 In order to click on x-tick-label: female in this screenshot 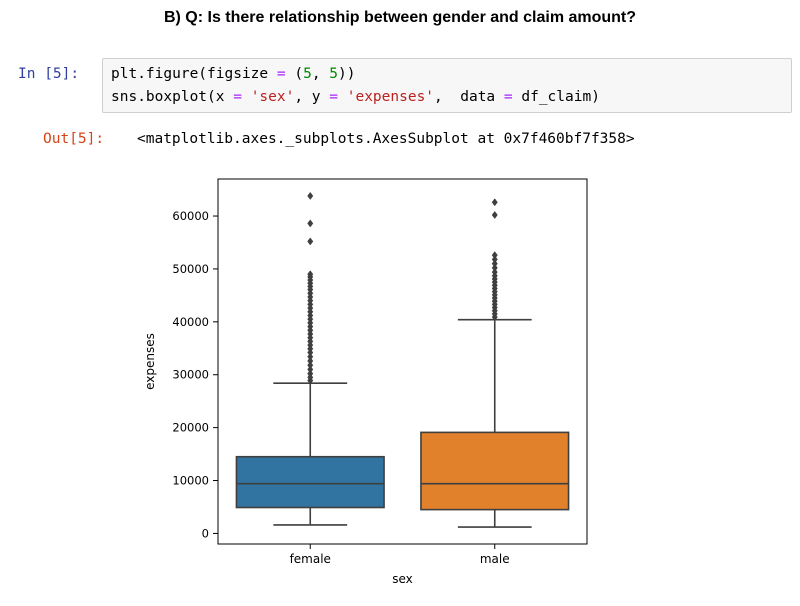, I will do `click(310, 559)`.